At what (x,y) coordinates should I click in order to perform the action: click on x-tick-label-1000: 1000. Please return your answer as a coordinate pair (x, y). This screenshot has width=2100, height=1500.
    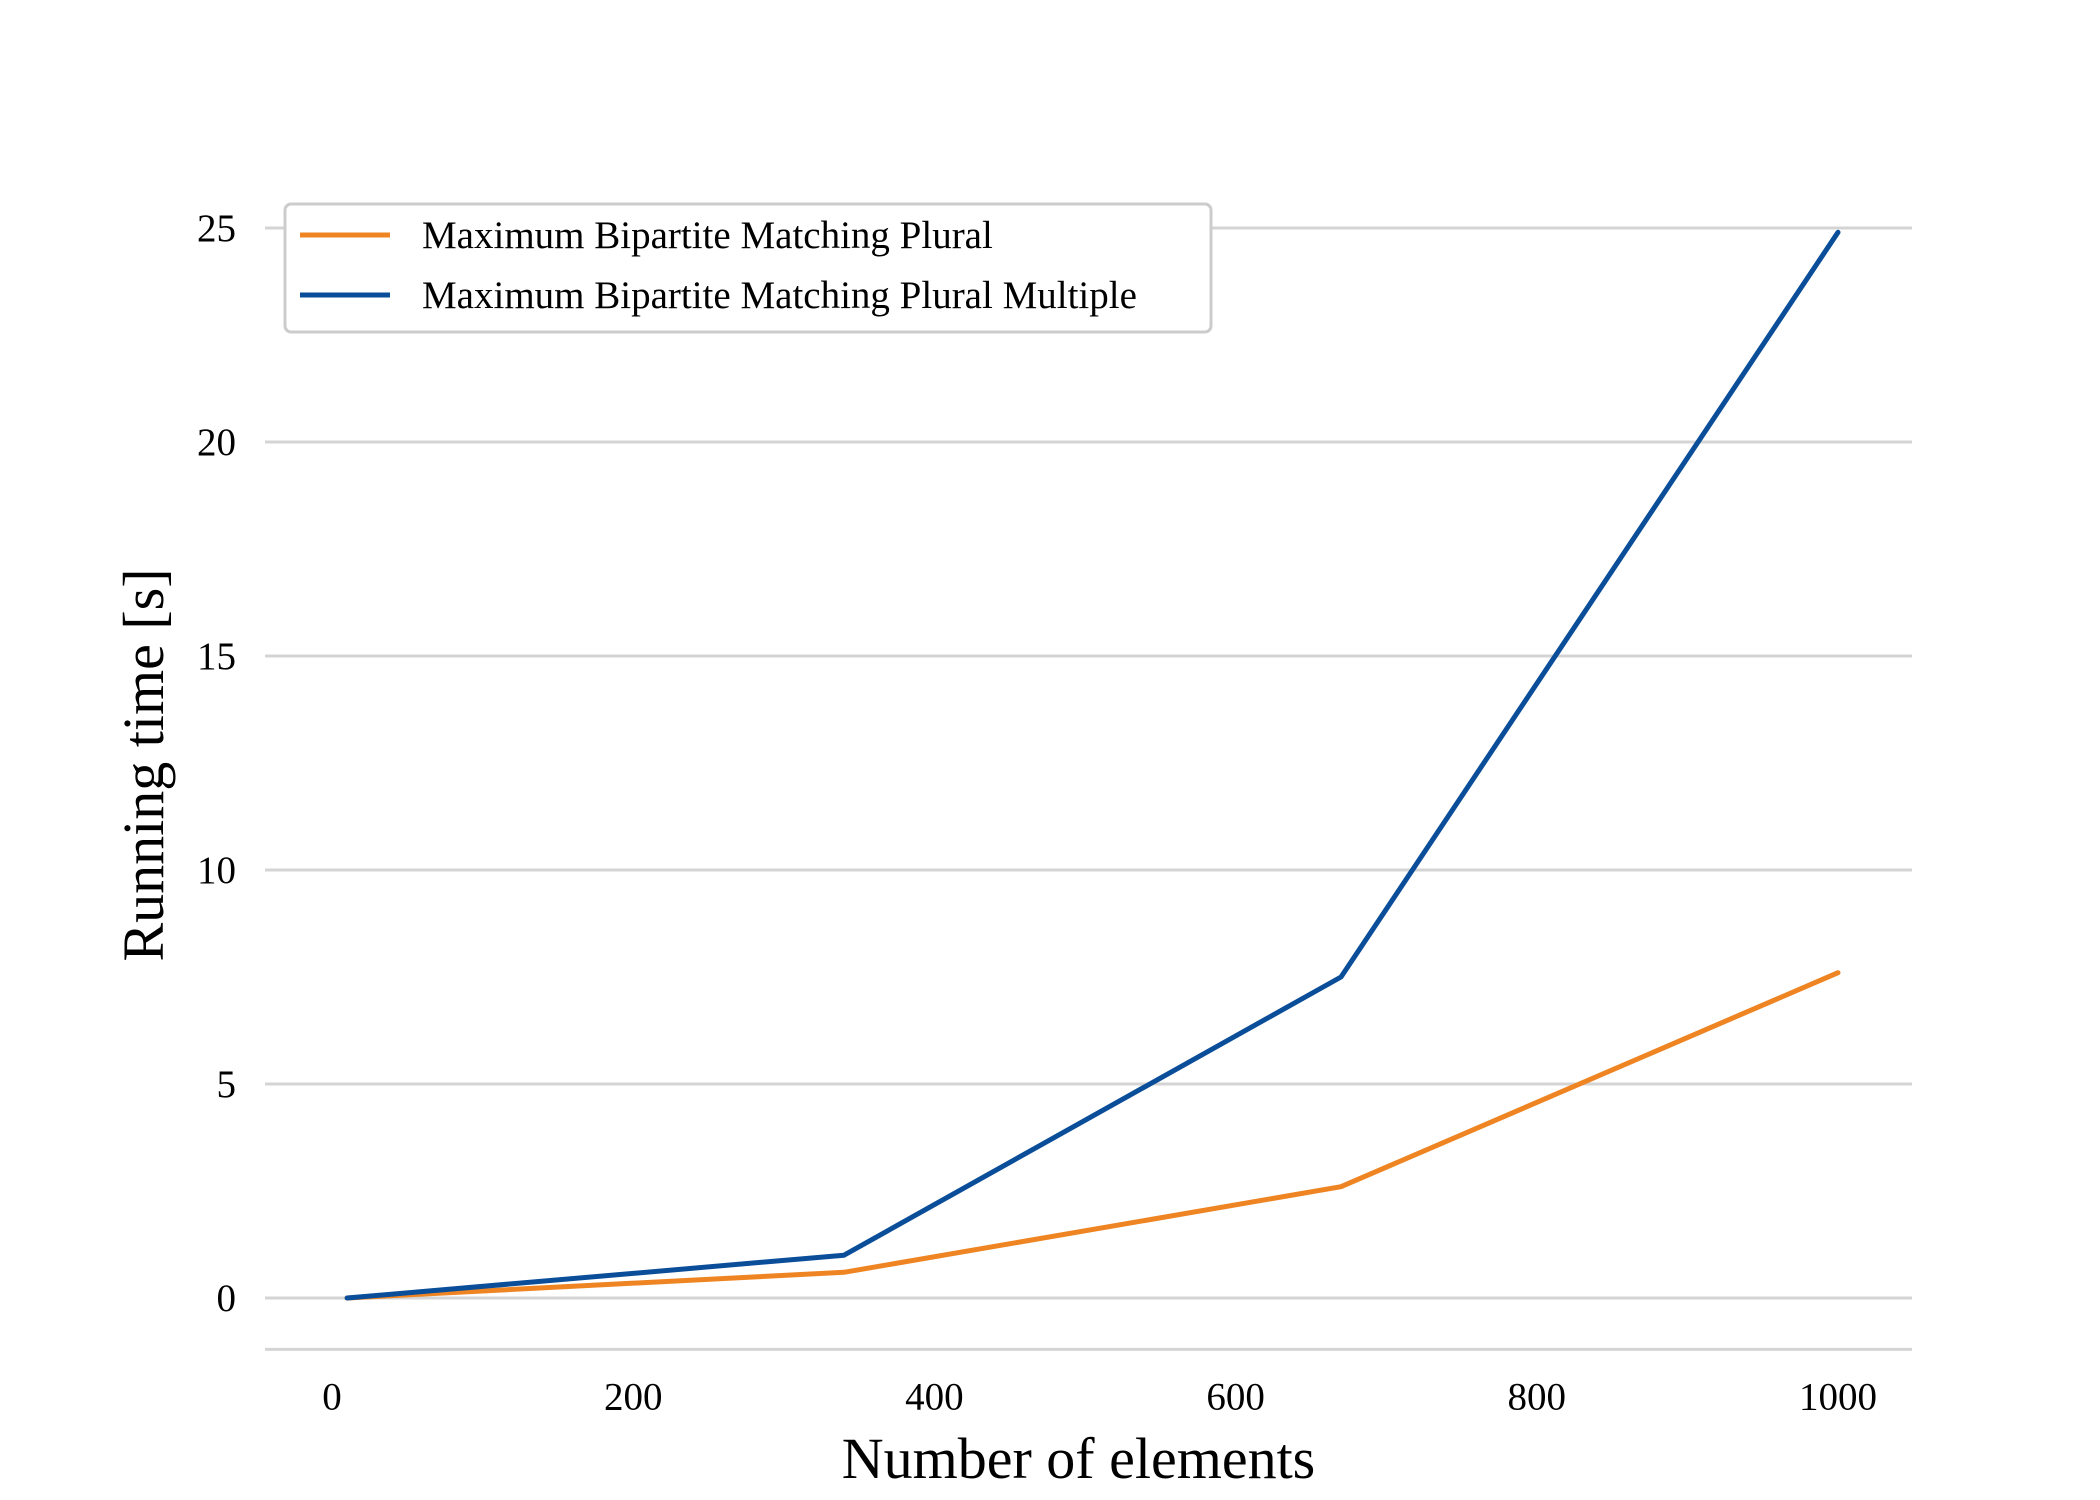
    Looking at the image, I should click on (1838, 1396).